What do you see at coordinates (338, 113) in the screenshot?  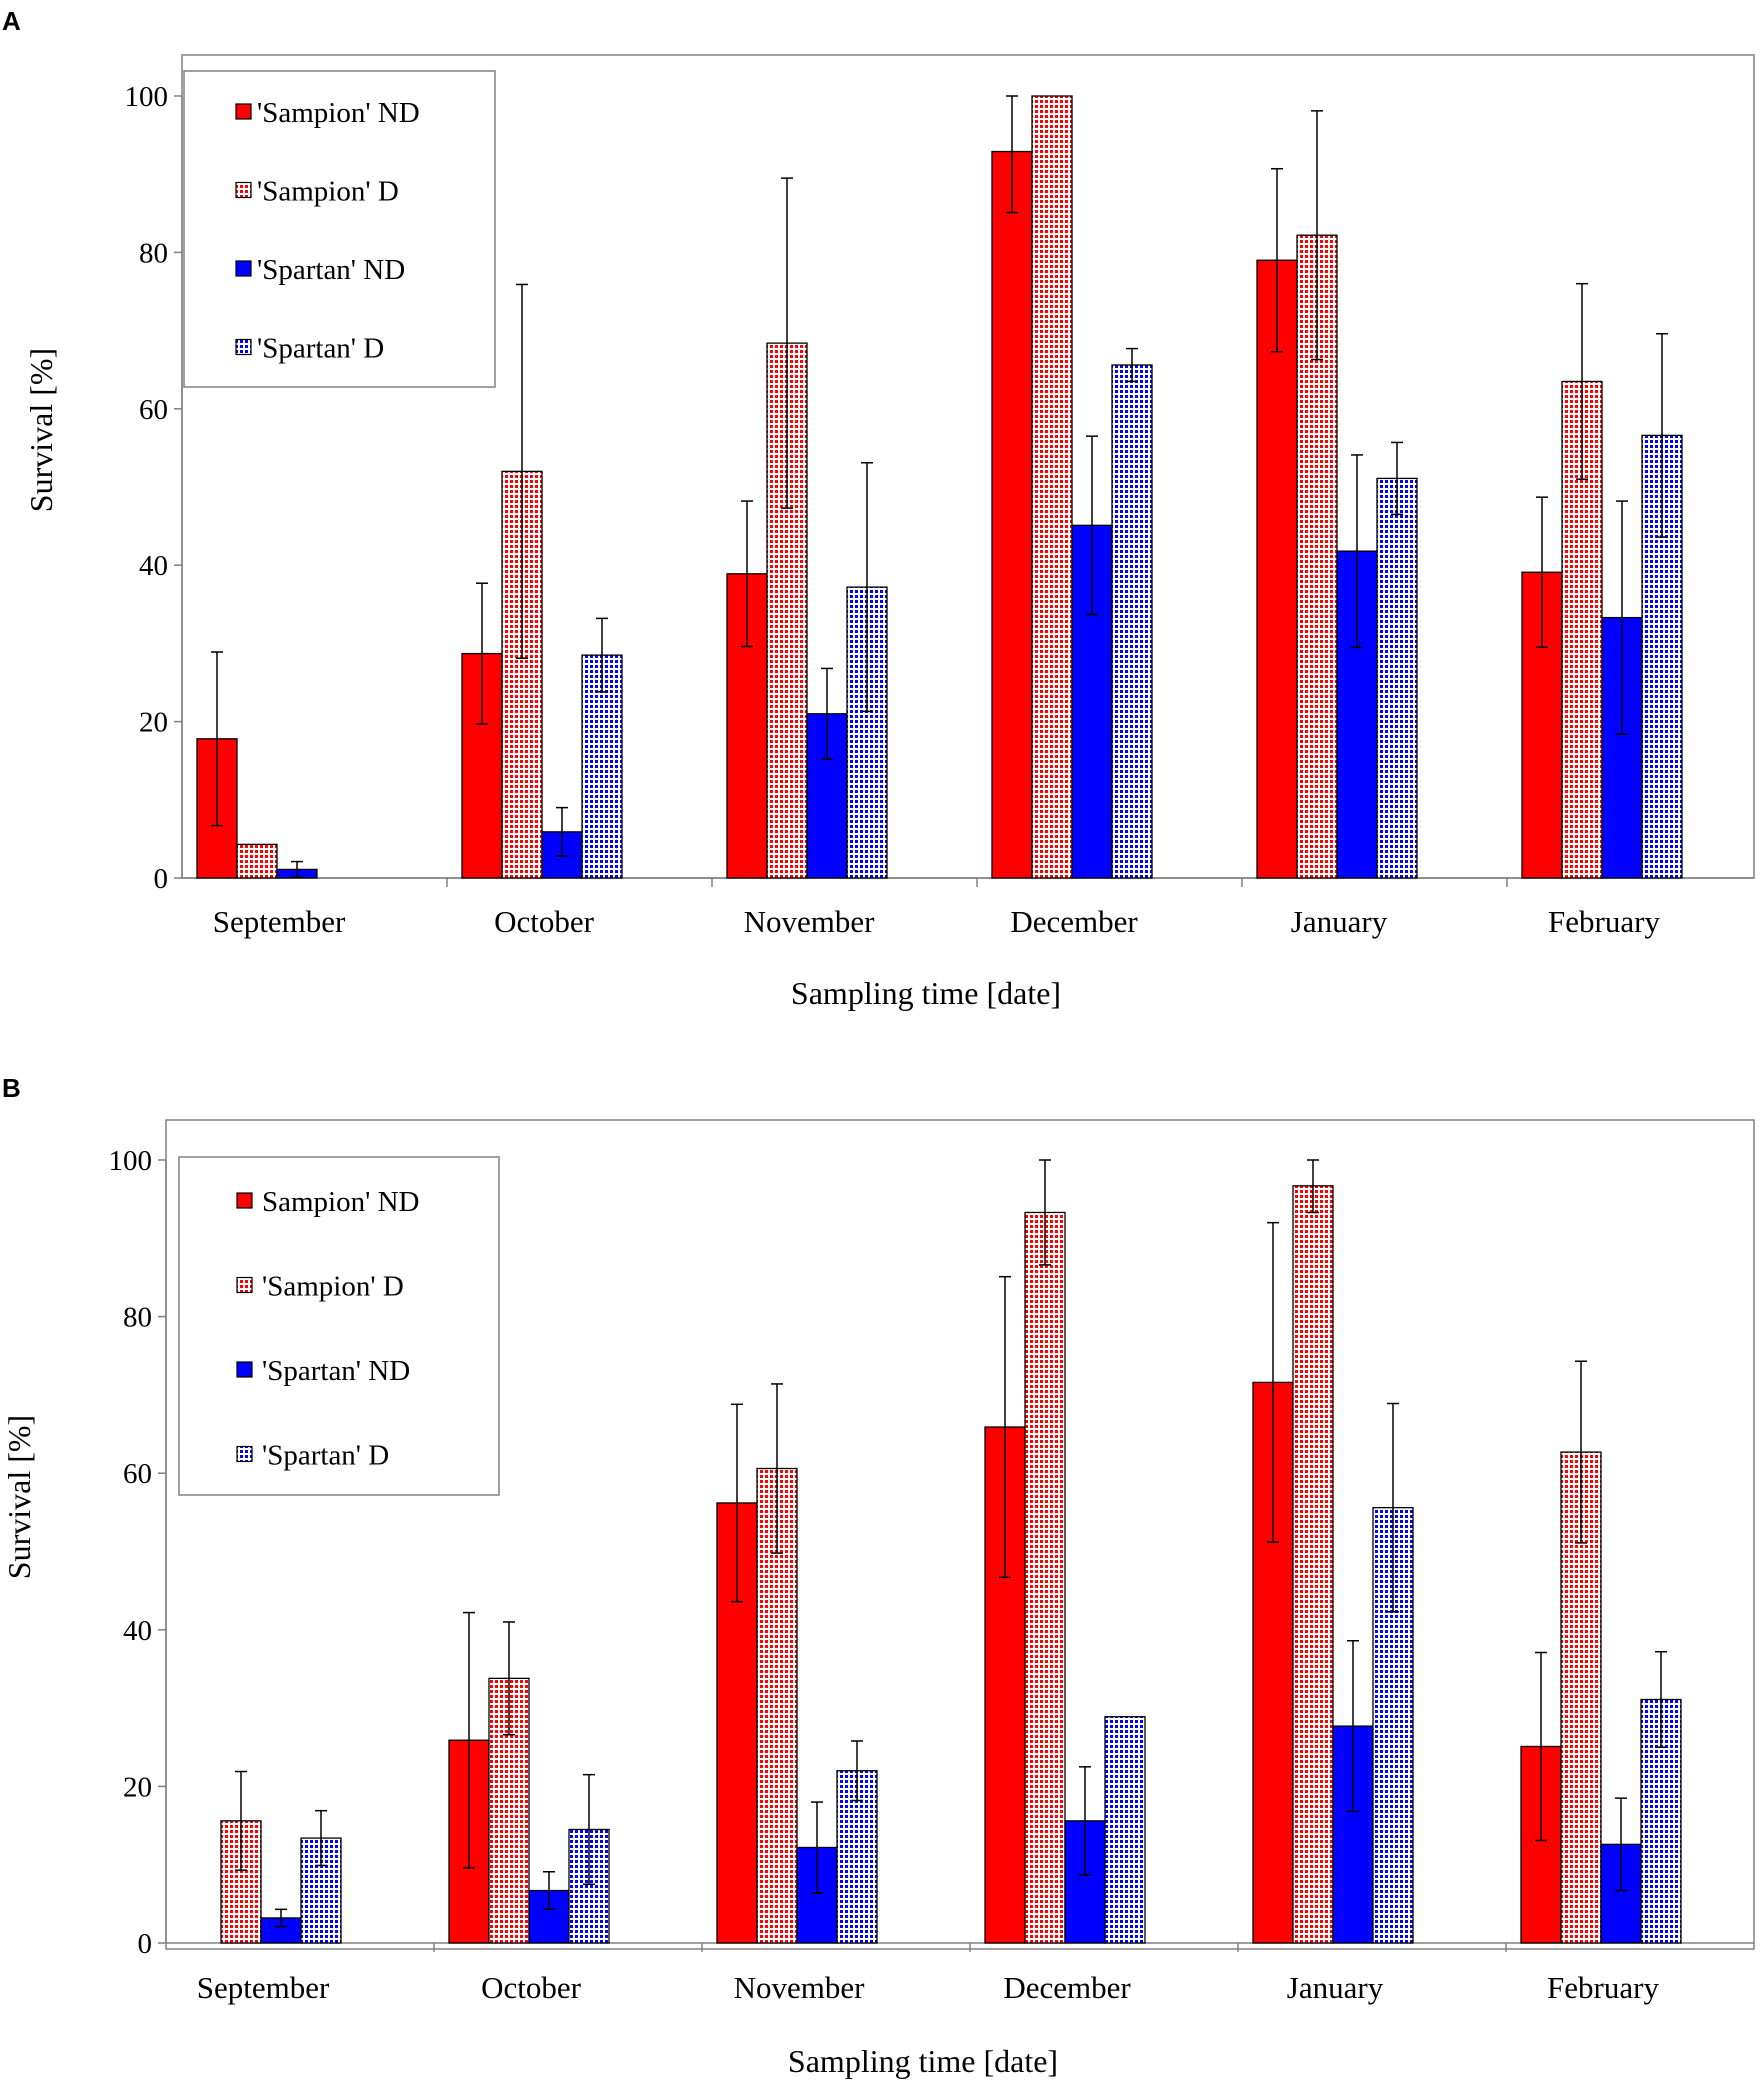 I see `legend-label: 'Sampion' ND` at bounding box center [338, 113].